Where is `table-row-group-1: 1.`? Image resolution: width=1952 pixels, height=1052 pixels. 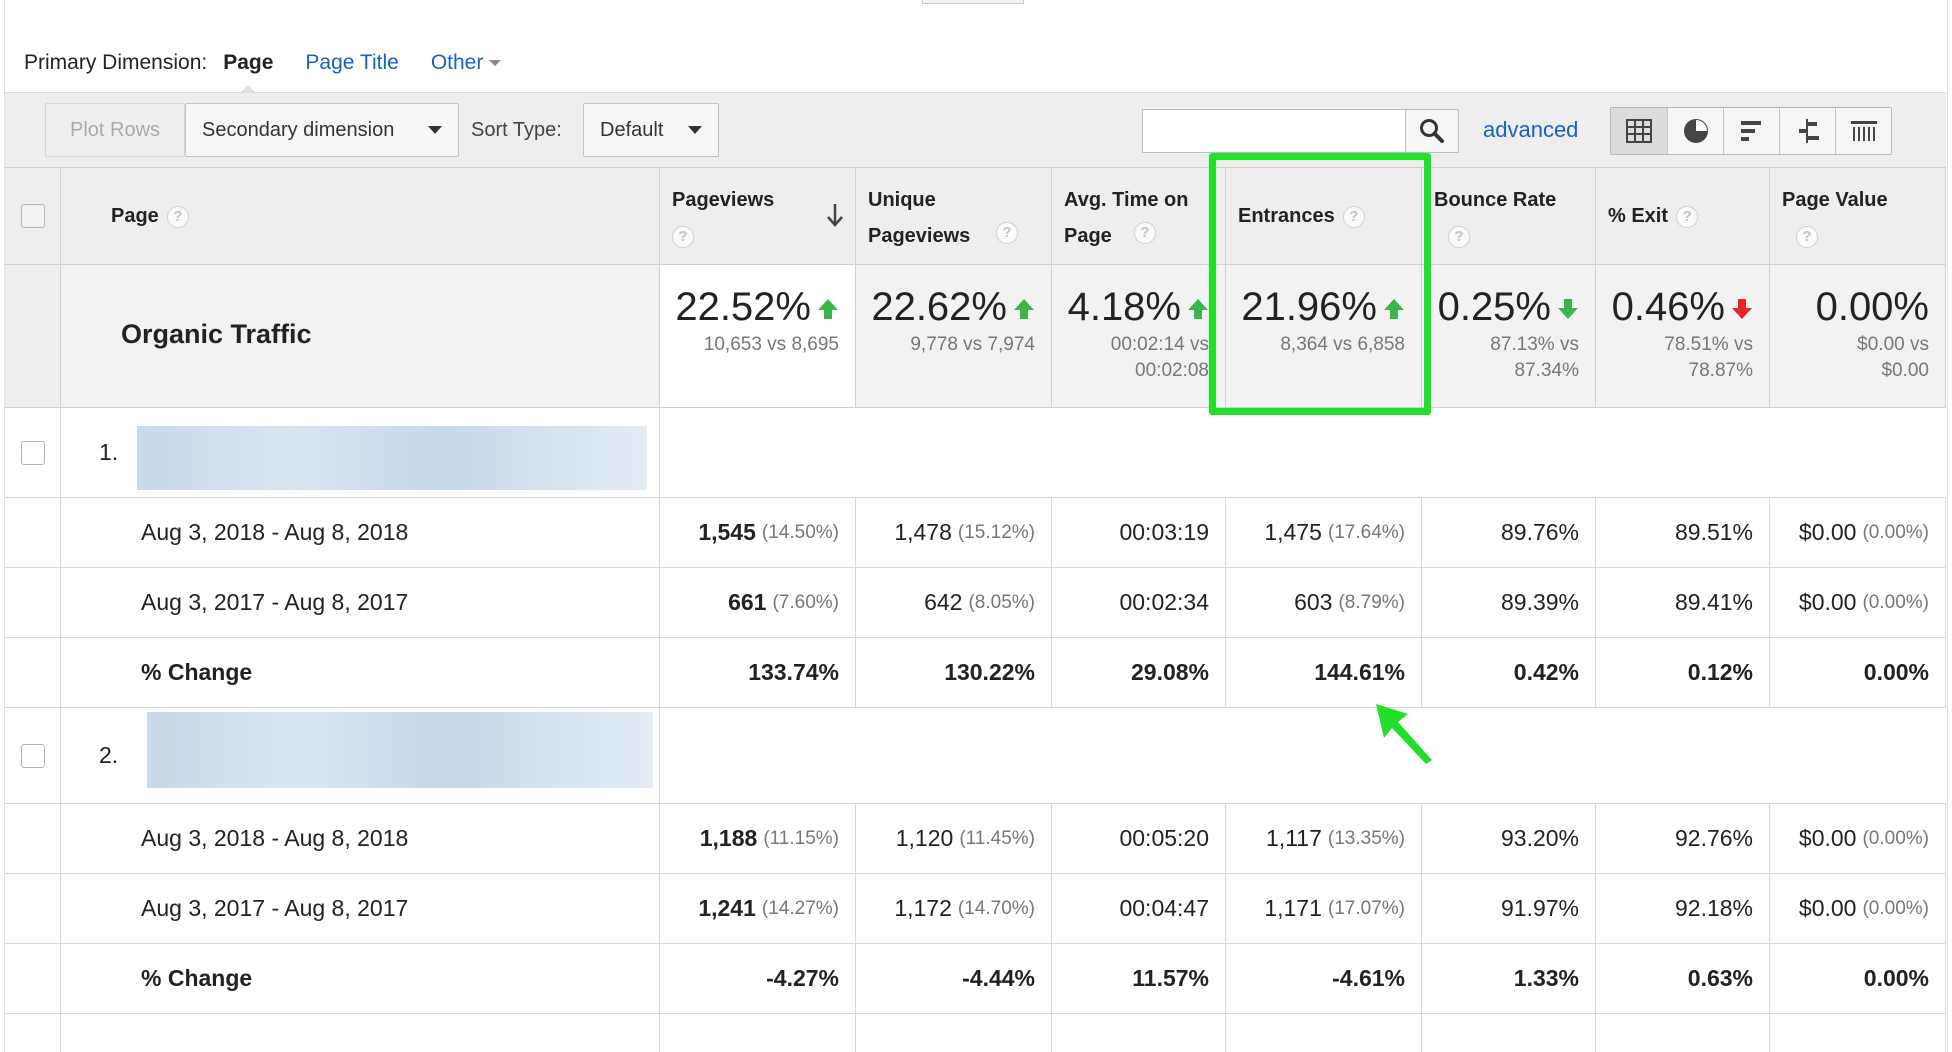
table-row-group-1: 1. is located at coordinates (975, 453).